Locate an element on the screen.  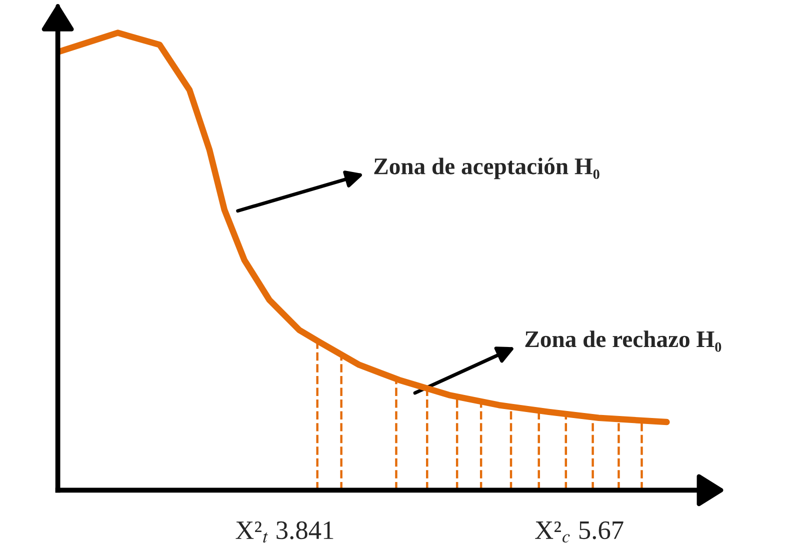
x-tick-label: X²$_{t}$ 3.841 is located at coordinates (285, 532).